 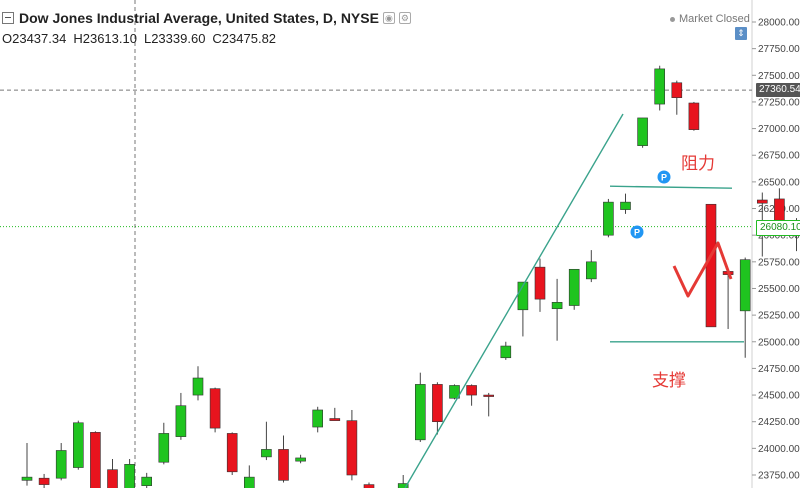 What do you see at coordinates (702, 269) in the screenshot?
I see `projected-path` at bounding box center [702, 269].